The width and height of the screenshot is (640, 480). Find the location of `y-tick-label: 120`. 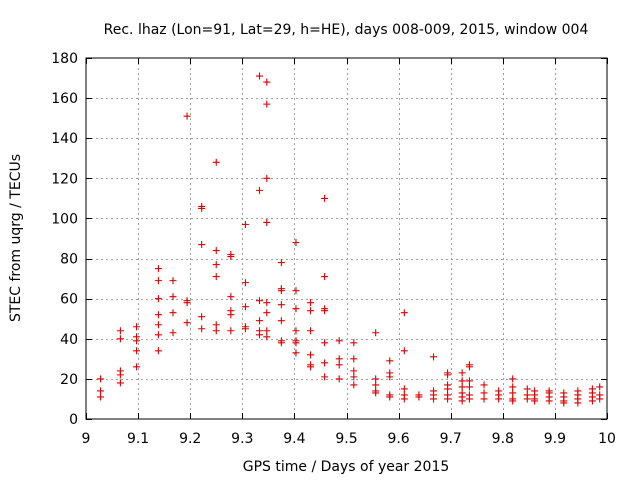

y-tick-label: 120 is located at coordinates (64, 179).